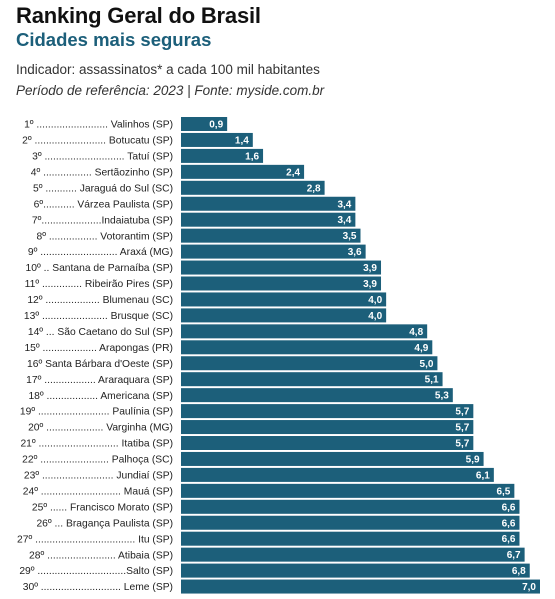 This screenshot has height=599, width=555. I want to click on value-label: 4,9, so click(421, 348).